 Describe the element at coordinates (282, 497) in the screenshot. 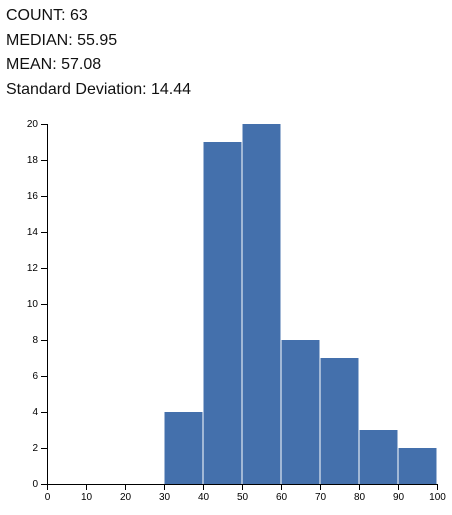

I see `x-tick-label: 60` at that location.